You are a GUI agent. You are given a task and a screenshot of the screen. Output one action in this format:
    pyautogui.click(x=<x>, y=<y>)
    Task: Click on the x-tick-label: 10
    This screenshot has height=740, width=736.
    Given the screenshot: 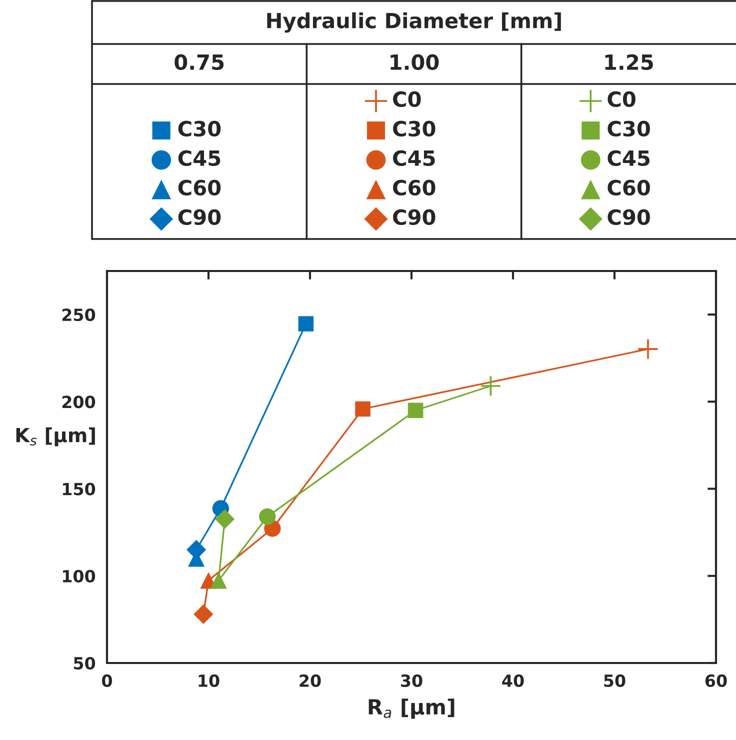 What is the action you would take?
    pyautogui.click(x=209, y=681)
    